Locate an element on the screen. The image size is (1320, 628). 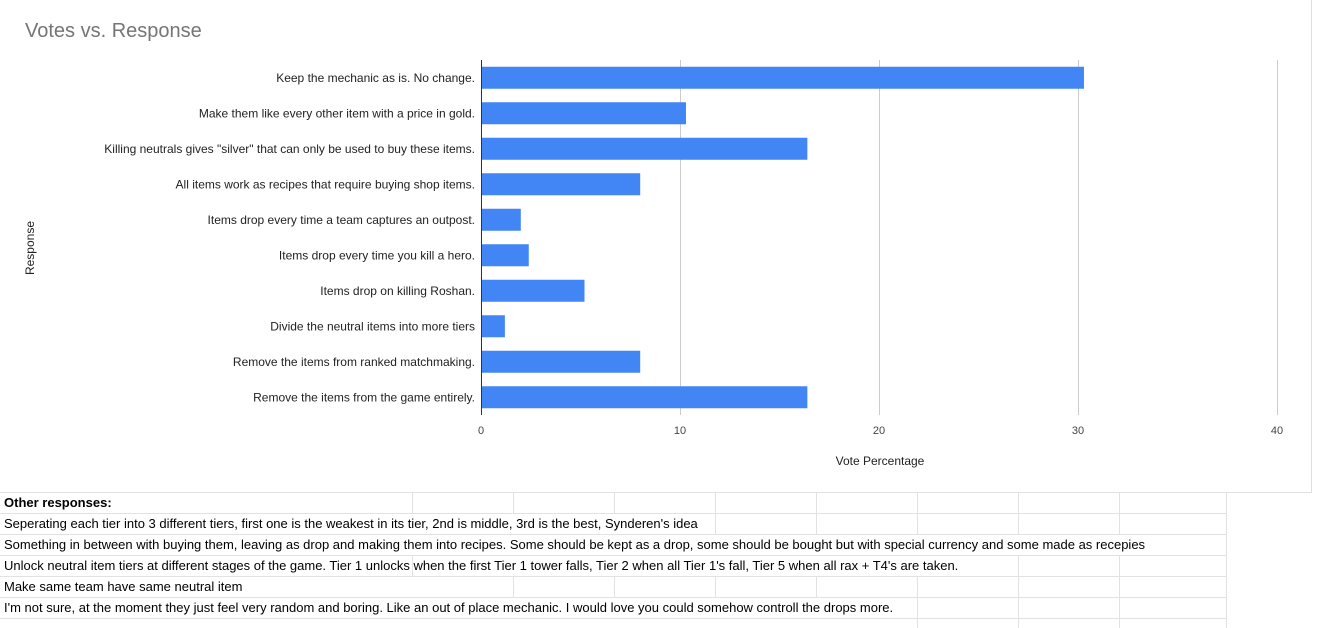
category-label: Items drop on killing Roshan. is located at coordinates (397, 291).